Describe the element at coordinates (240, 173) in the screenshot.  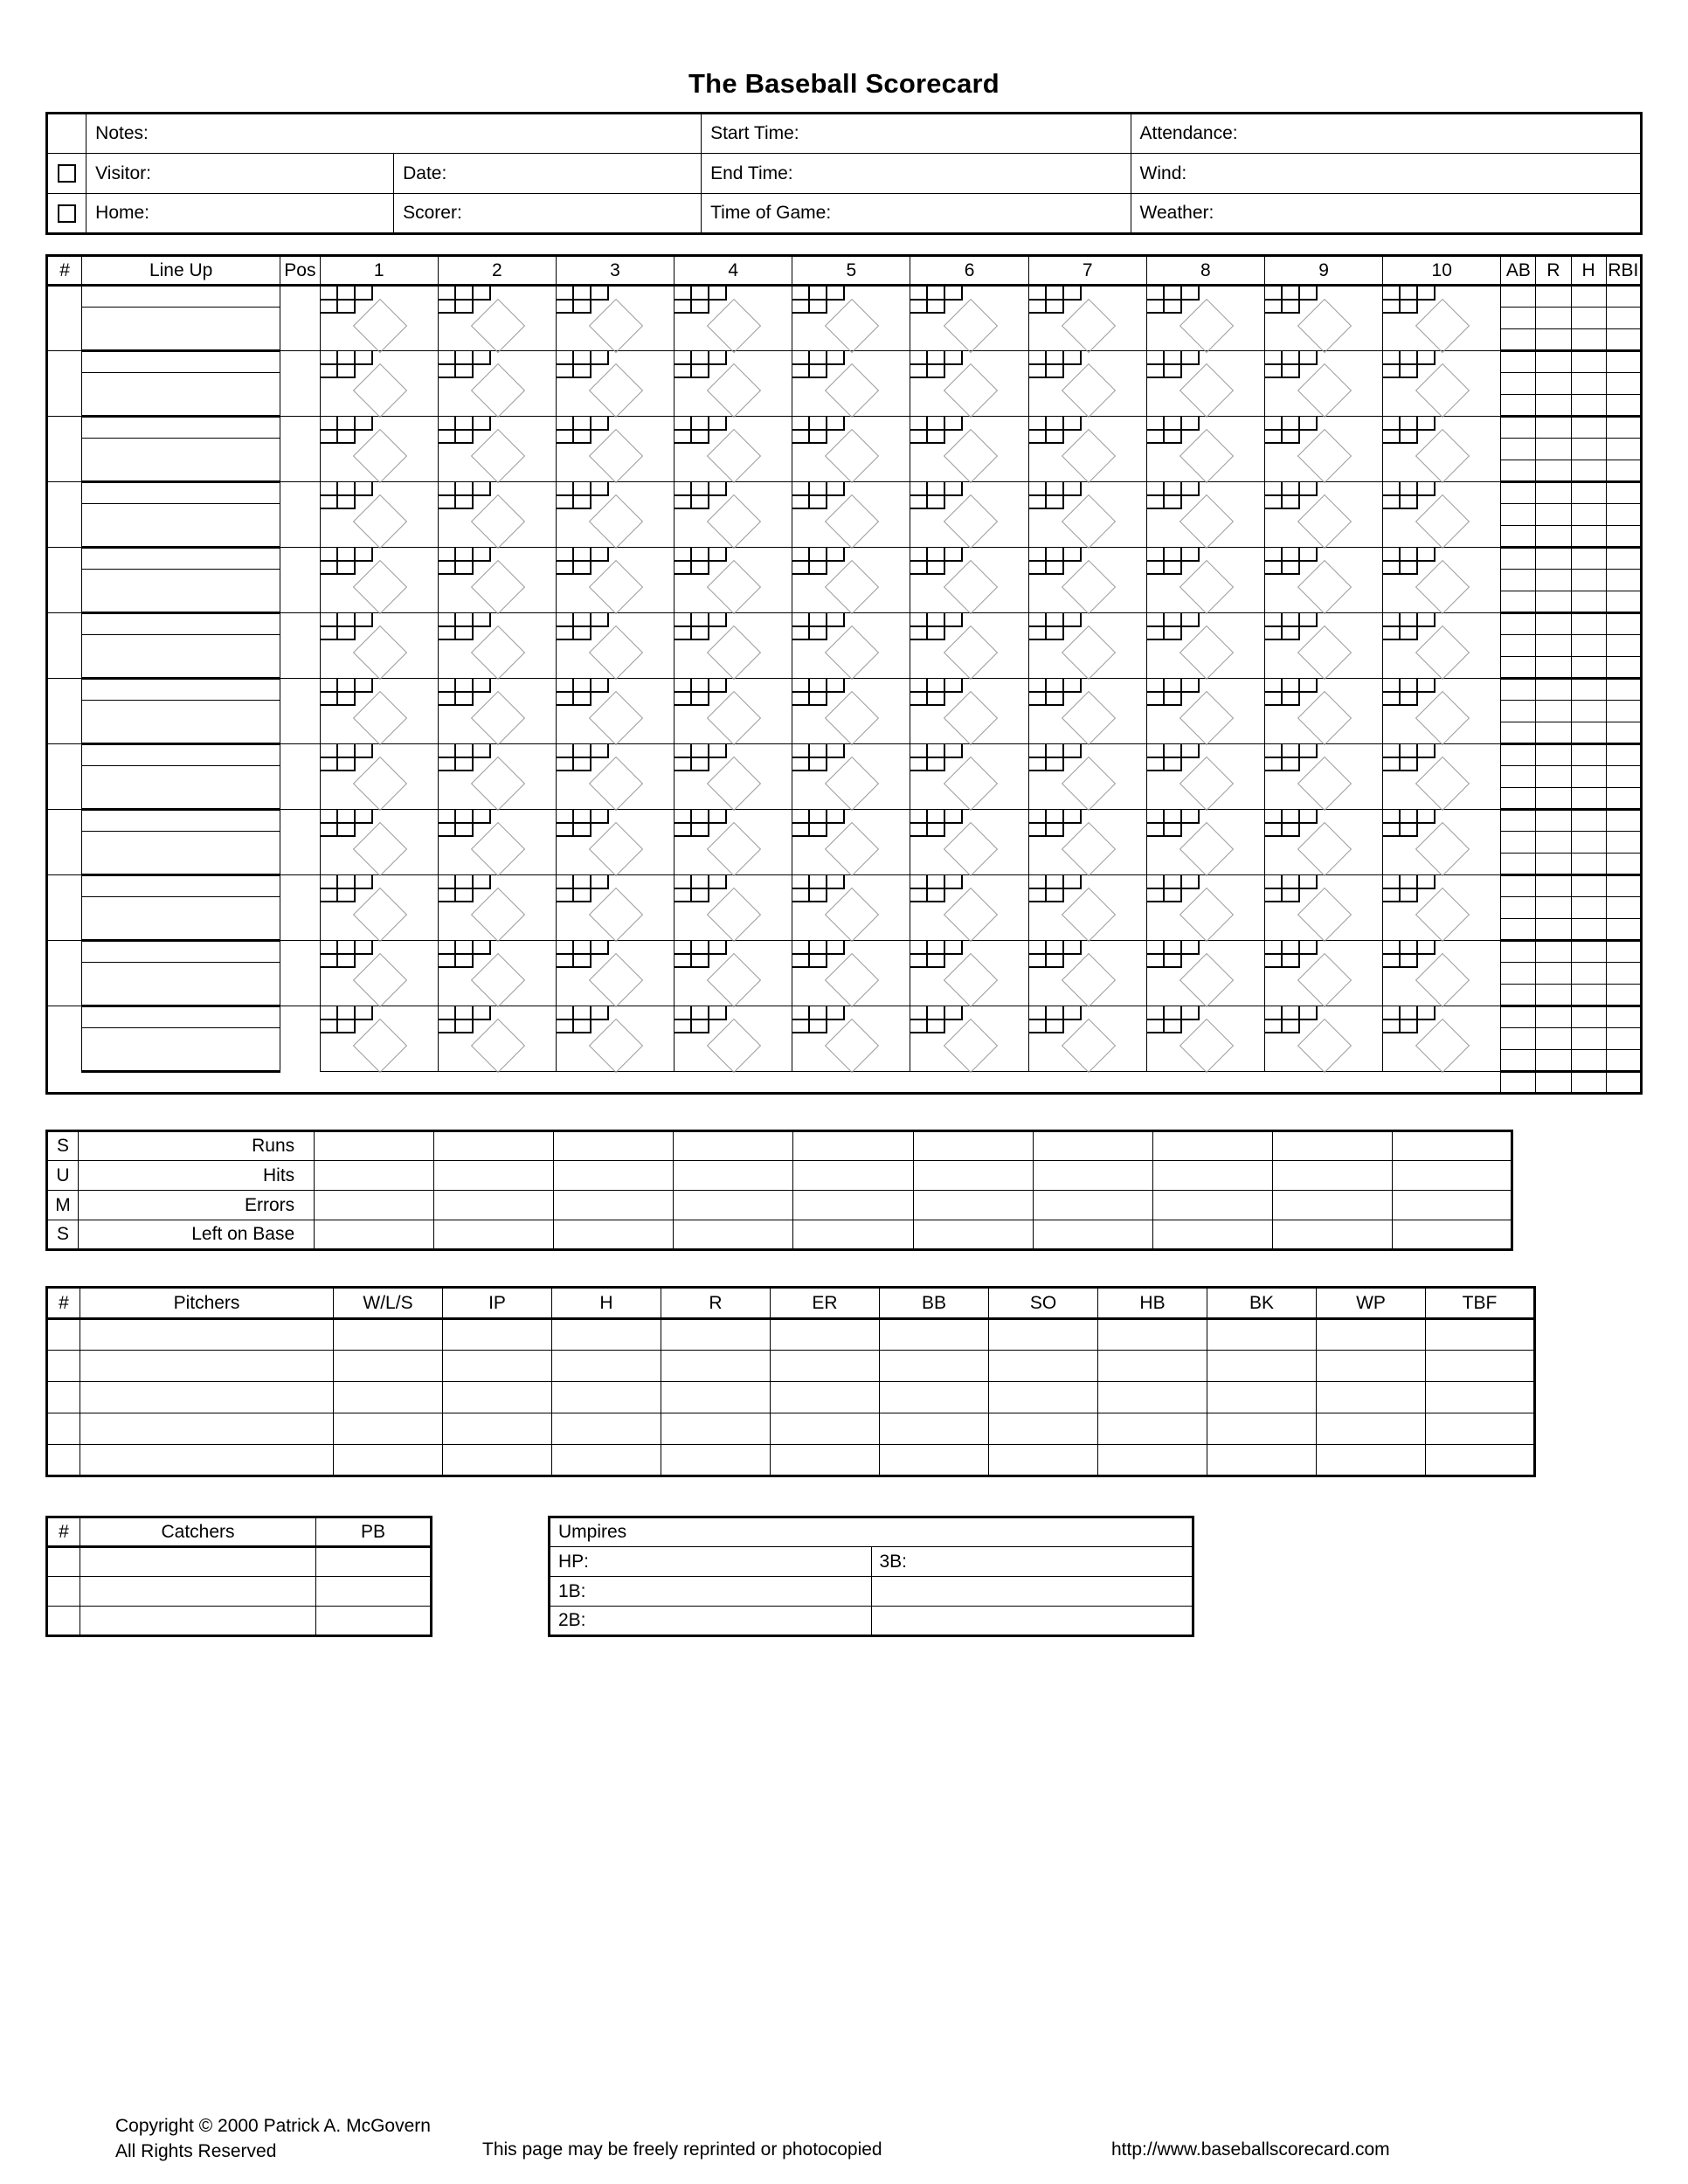
I see `visitor-field: Visitor:` at that location.